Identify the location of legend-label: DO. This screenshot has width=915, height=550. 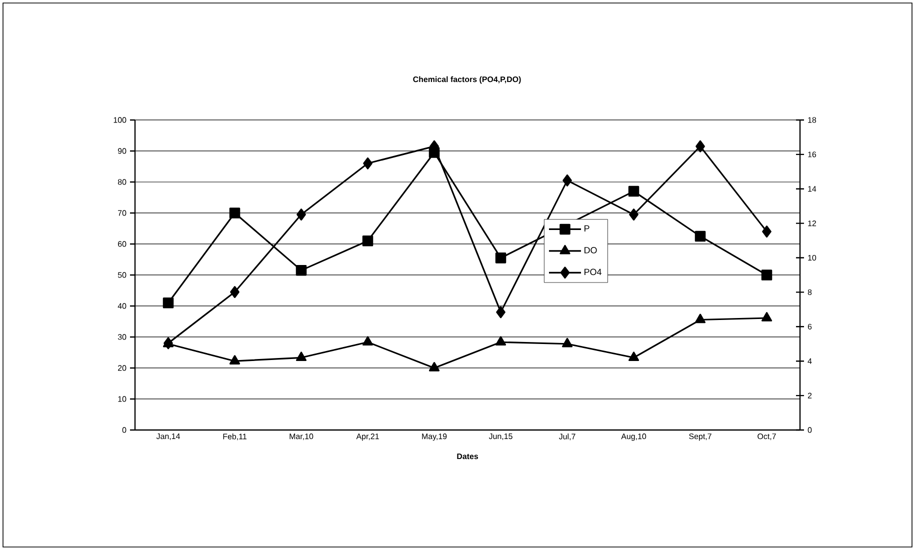
(590, 250).